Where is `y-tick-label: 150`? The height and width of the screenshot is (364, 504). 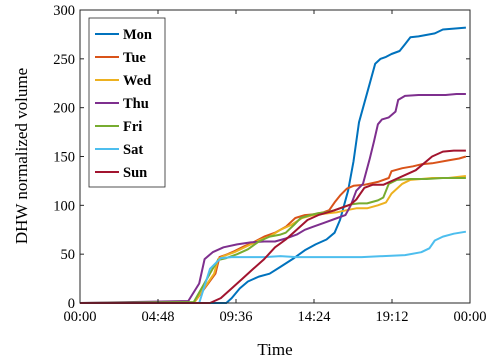
y-tick-label: 150 is located at coordinates (64, 158).